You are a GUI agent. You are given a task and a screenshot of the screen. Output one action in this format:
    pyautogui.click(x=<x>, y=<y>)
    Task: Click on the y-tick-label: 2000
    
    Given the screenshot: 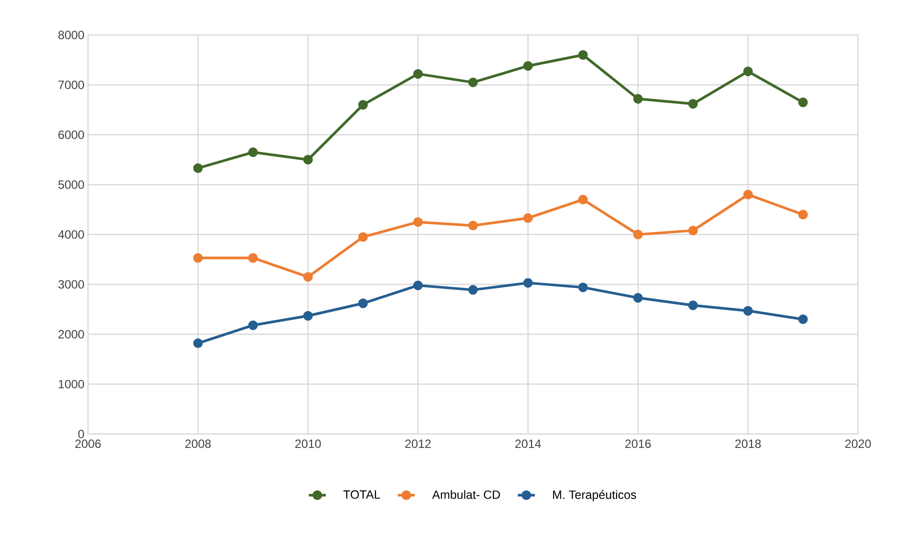 What is the action you would take?
    pyautogui.click(x=71, y=334)
    